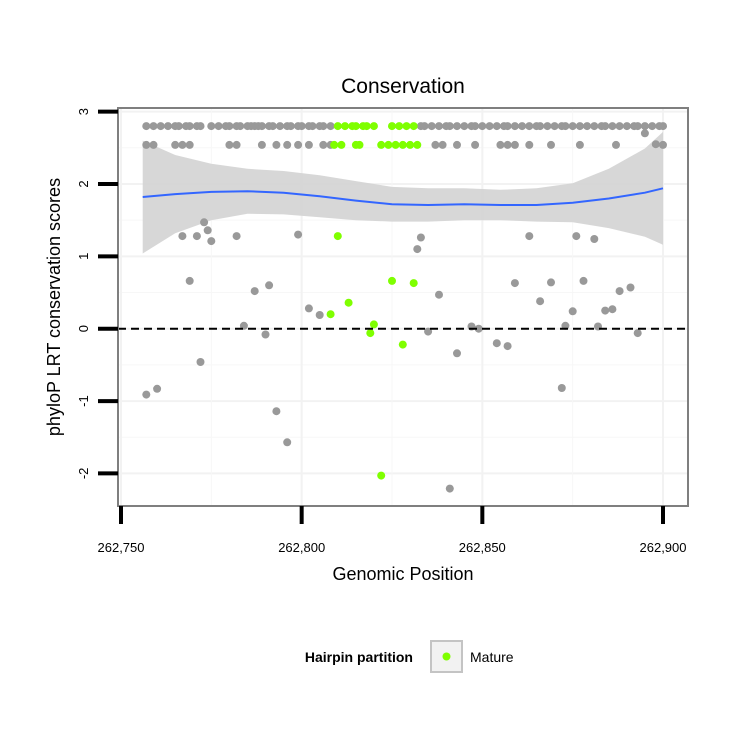 The image size is (750, 750). I want to click on smooth-trend-line, so click(403, 197).